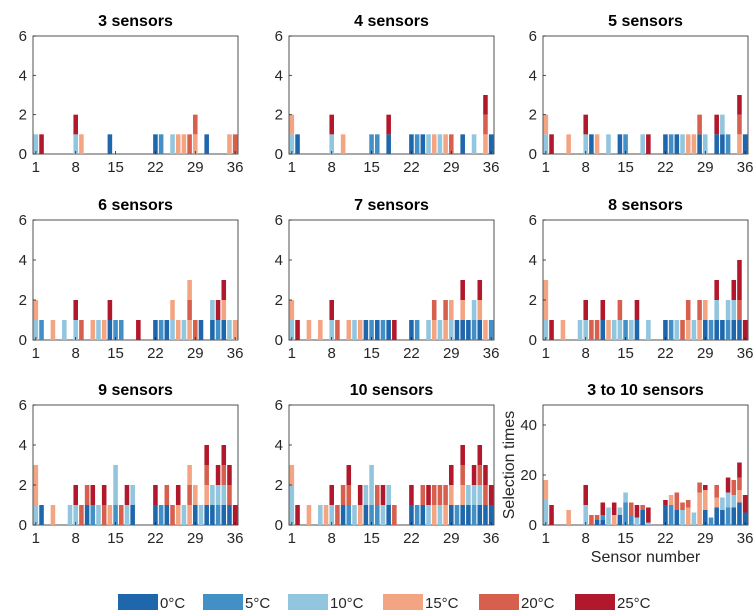  I want to click on x-tick-label: 1, so click(36, 167).